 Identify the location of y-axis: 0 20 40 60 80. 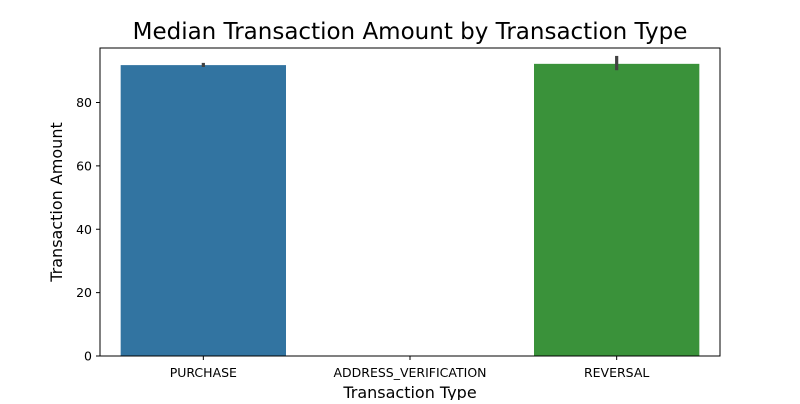
(88, 229).